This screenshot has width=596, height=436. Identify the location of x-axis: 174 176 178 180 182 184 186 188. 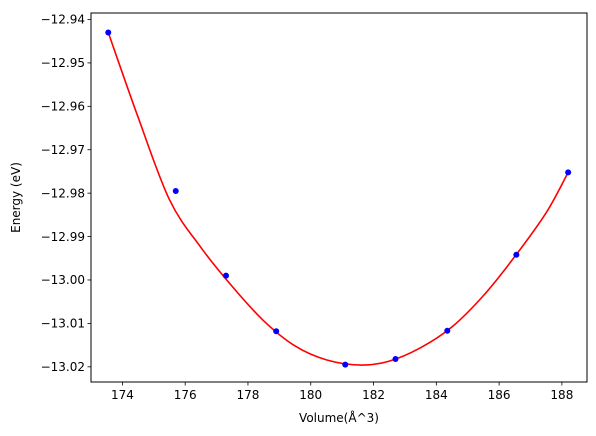
(342, 392).